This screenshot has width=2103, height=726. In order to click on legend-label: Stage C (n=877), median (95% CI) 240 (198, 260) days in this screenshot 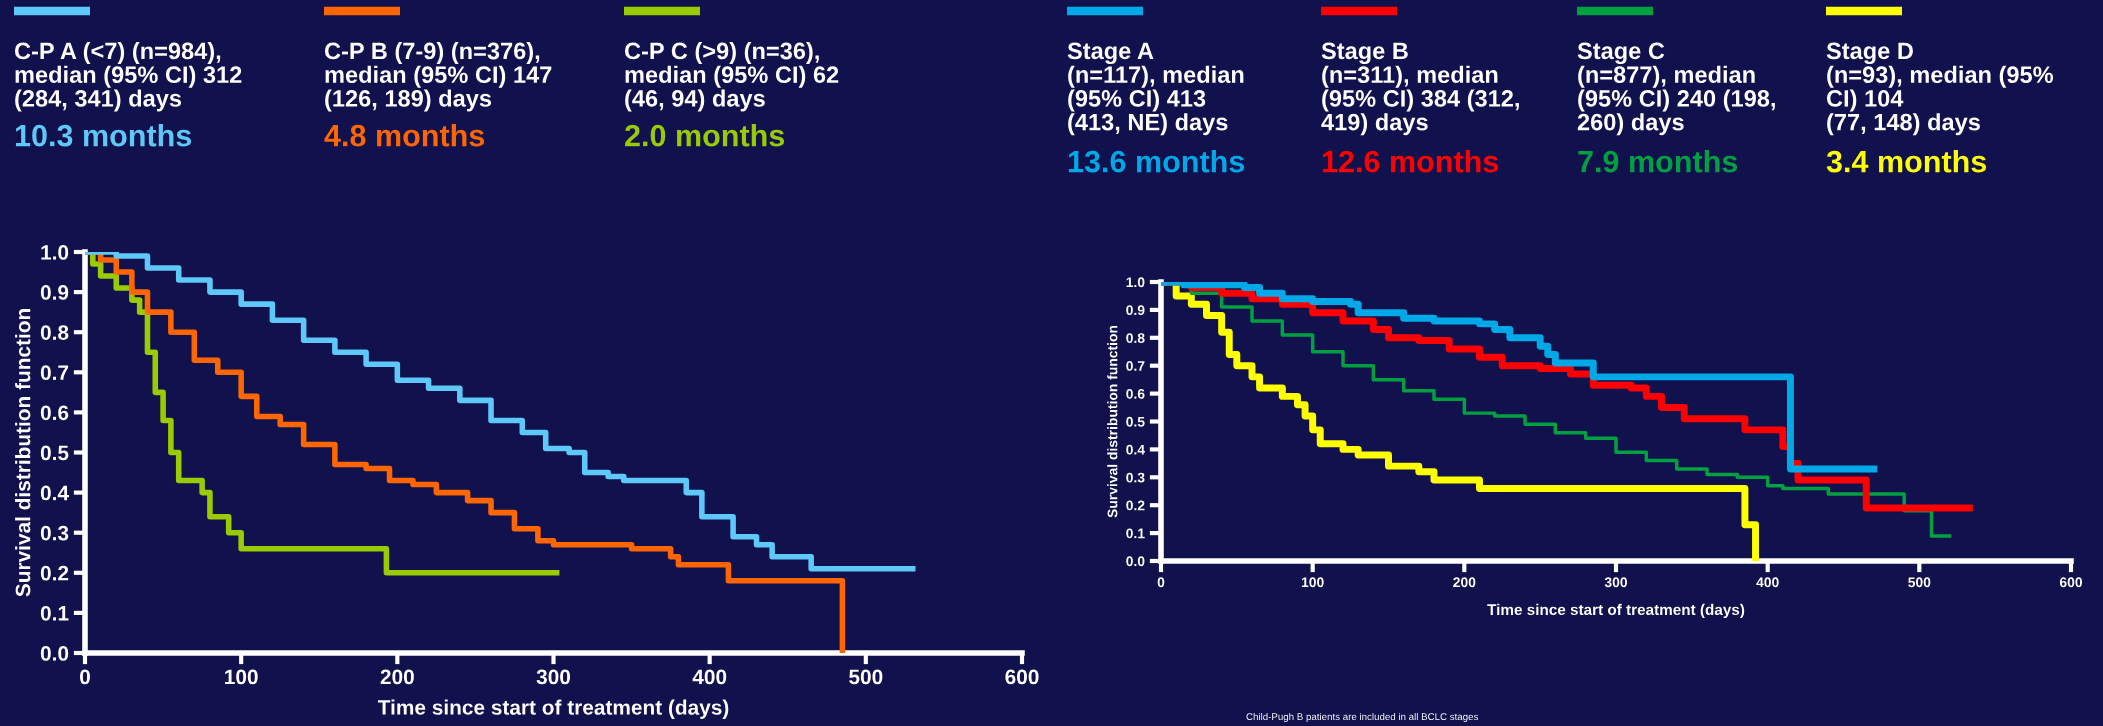, I will do `click(1676, 89)`.